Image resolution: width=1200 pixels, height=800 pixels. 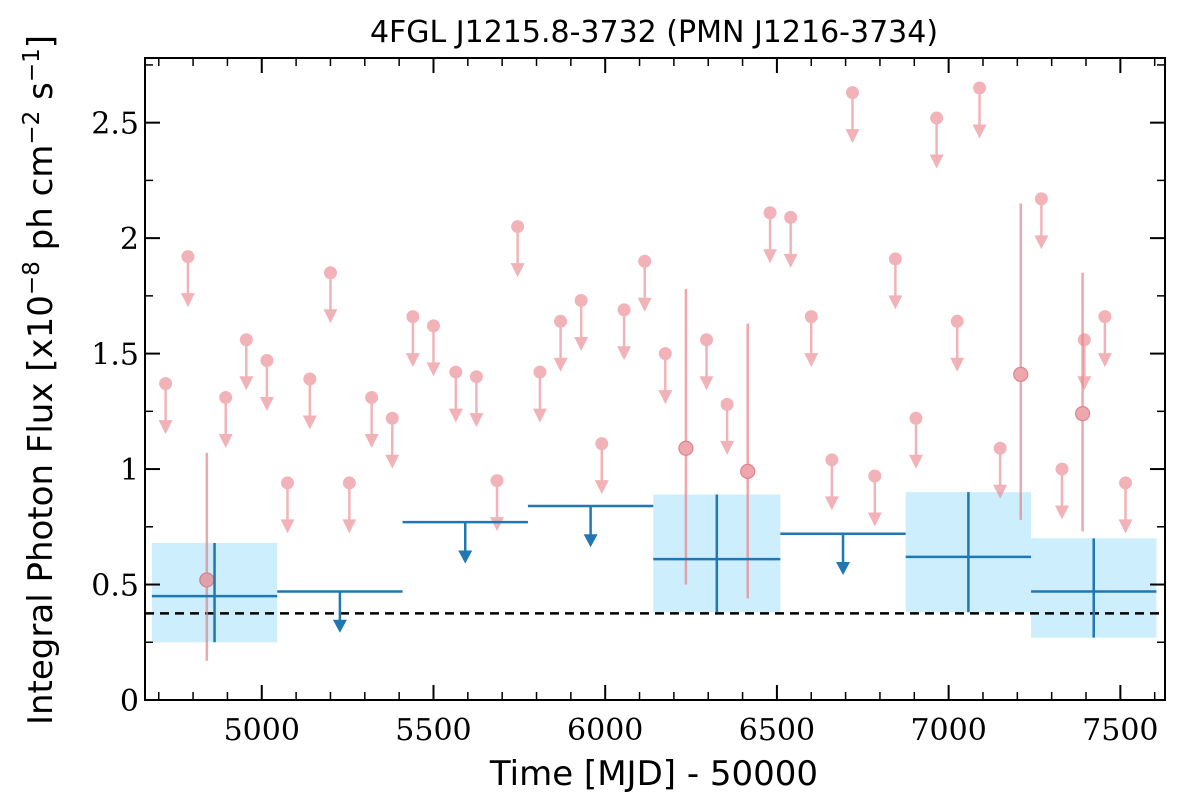 What do you see at coordinates (1120, 730) in the screenshot?
I see `x-tick-label: 7500` at bounding box center [1120, 730].